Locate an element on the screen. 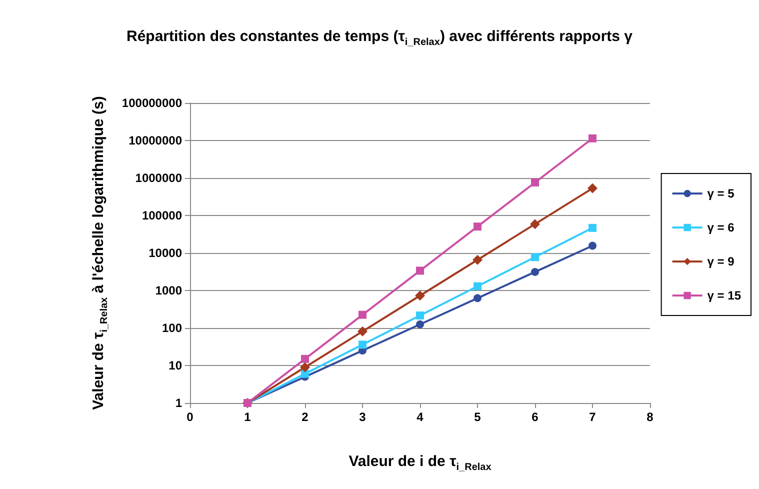 The height and width of the screenshot is (489, 759). y-tick-label: 10 is located at coordinates (175, 365).